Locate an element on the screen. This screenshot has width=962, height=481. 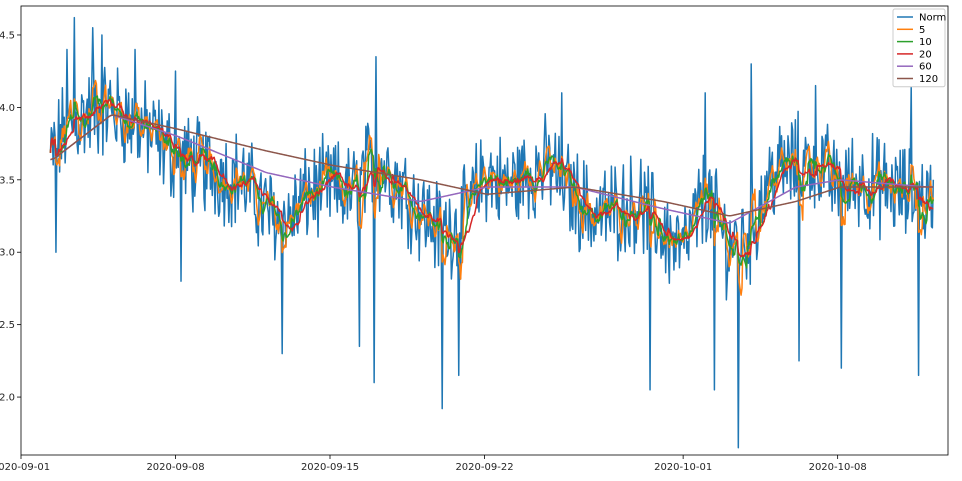
y-tick-label: 4.0 is located at coordinates (7, 108).